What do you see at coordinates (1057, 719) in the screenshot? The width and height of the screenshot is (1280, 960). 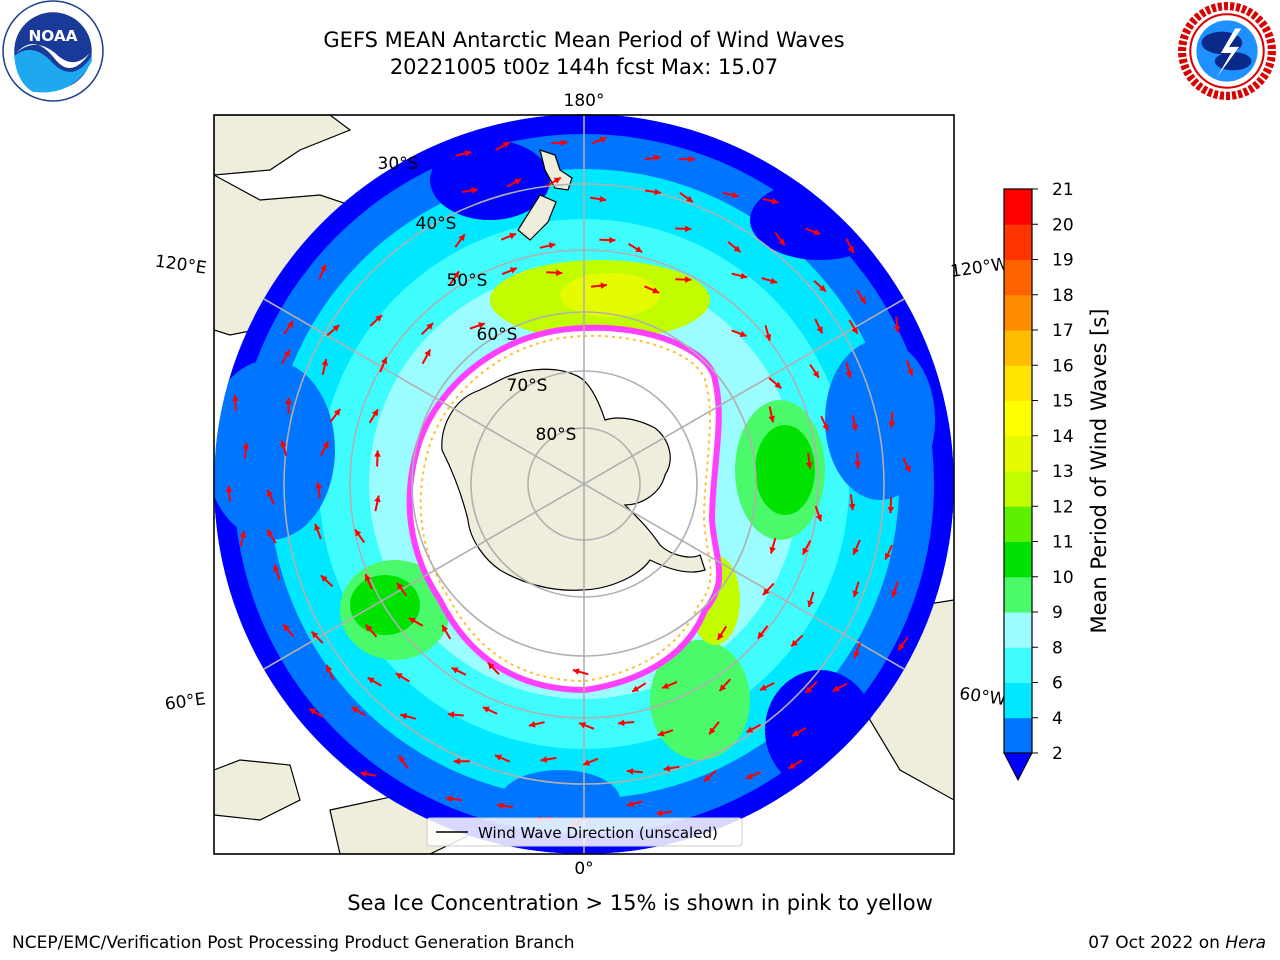 I see `colorbar-tick-label: 4` at bounding box center [1057, 719].